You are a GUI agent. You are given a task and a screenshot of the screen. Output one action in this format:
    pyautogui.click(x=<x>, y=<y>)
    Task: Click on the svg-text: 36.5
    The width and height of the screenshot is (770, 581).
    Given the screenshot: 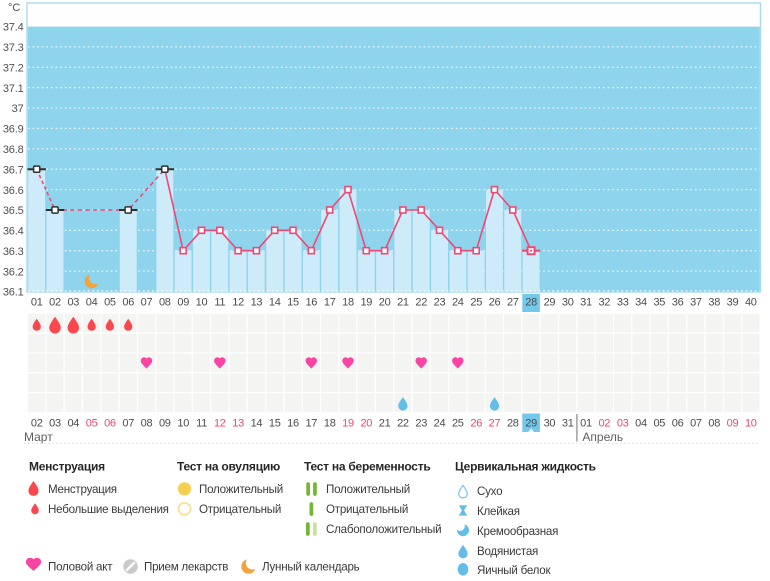 What is the action you would take?
    pyautogui.click(x=13, y=211)
    